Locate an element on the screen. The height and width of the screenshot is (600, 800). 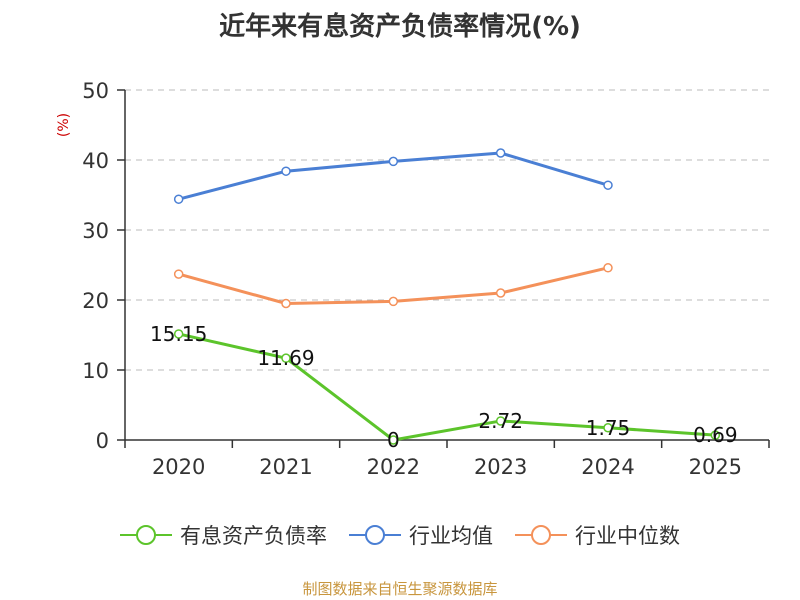
data-label: 1.75 is located at coordinates (608, 428).